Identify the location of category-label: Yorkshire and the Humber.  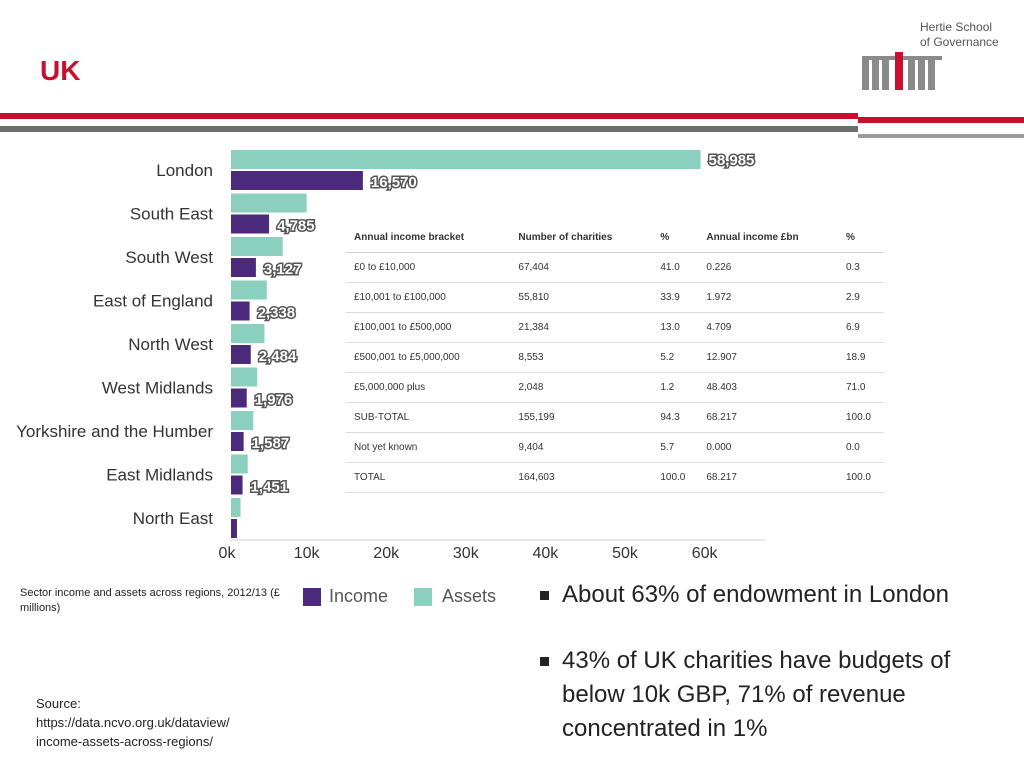
(114, 431).